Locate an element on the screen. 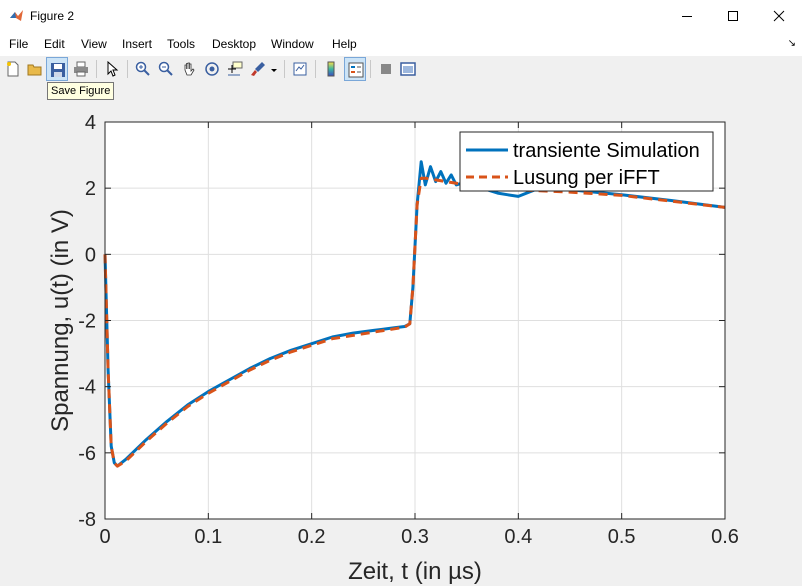 This screenshot has height=586, width=802. open-file-button is located at coordinates (35, 69).